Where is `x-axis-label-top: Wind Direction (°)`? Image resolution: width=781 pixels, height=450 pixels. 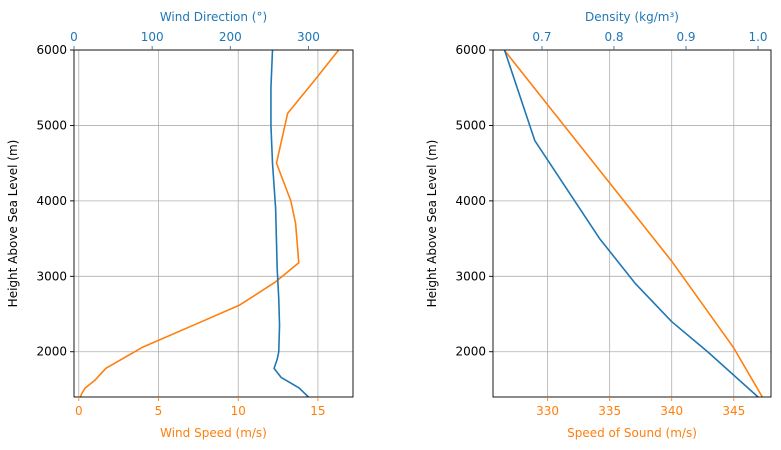
x-axis-label-top: Wind Direction (°) is located at coordinates (213, 17).